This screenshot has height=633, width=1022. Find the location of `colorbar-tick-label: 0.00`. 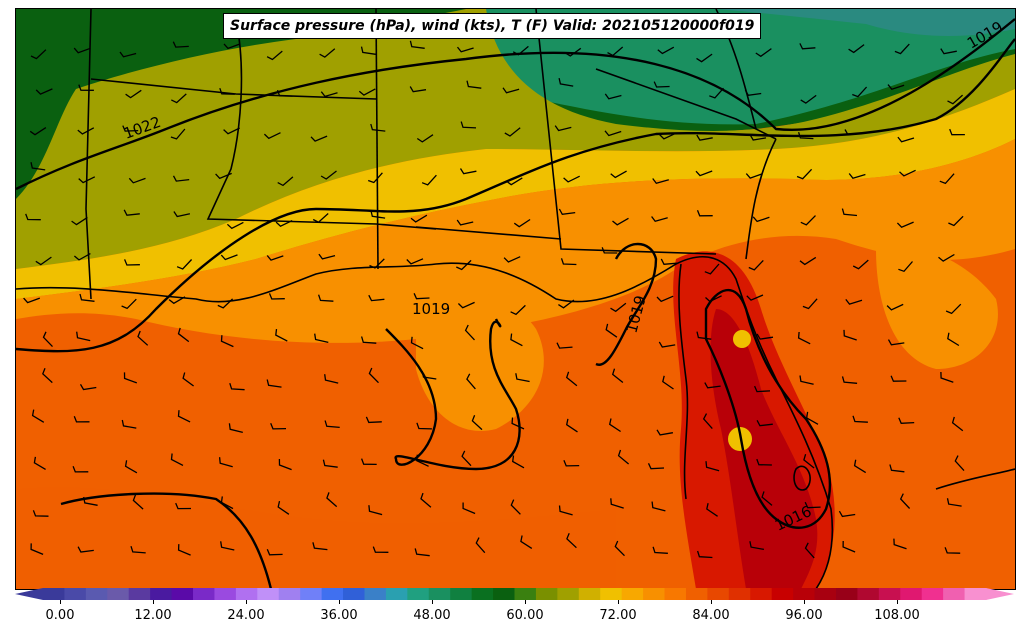

colorbar-tick-label: 0.00 is located at coordinates (60, 615).